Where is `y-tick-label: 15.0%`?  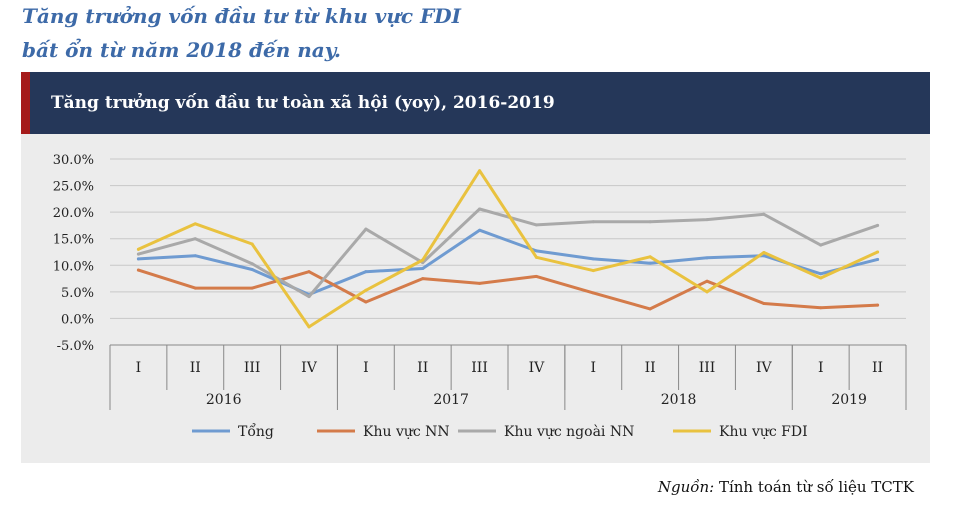 y-tick-label: 15.0% is located at coordinates (73, 240).